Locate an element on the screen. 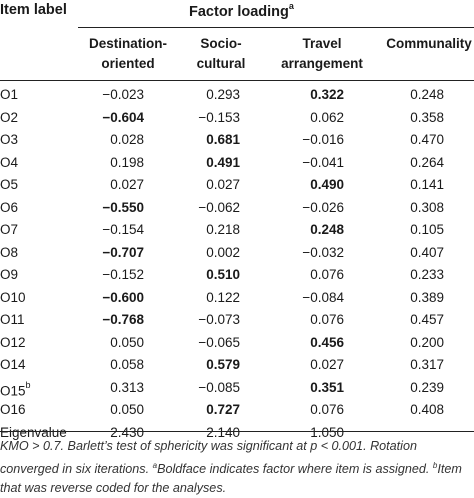  table-cell: −0.023 is located at coordinates (123, 94).